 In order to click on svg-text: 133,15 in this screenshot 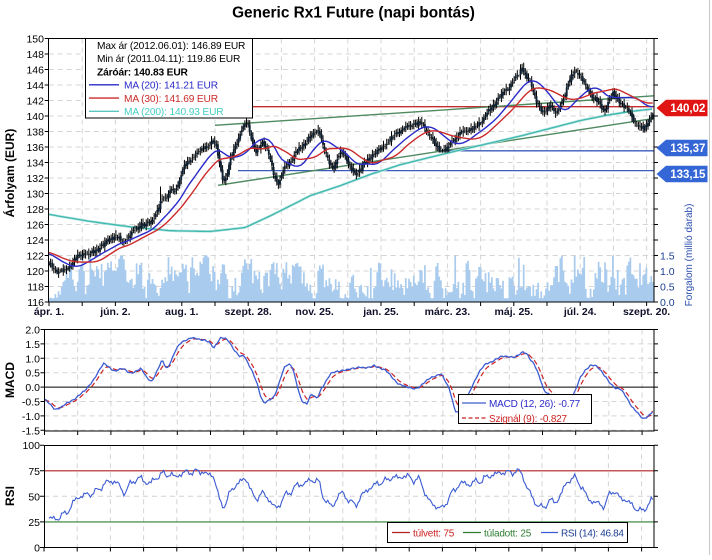, I will do `click(688, 175)`.